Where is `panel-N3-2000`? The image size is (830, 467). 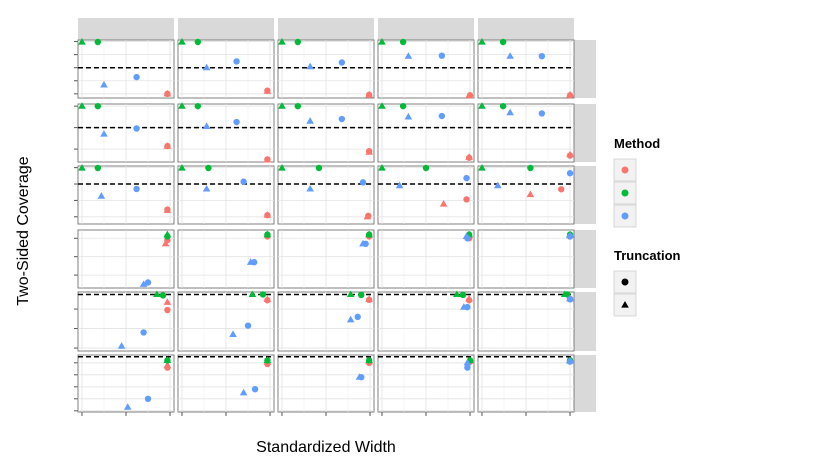
panel-N3-2000 is located at coordinates (426, 194).